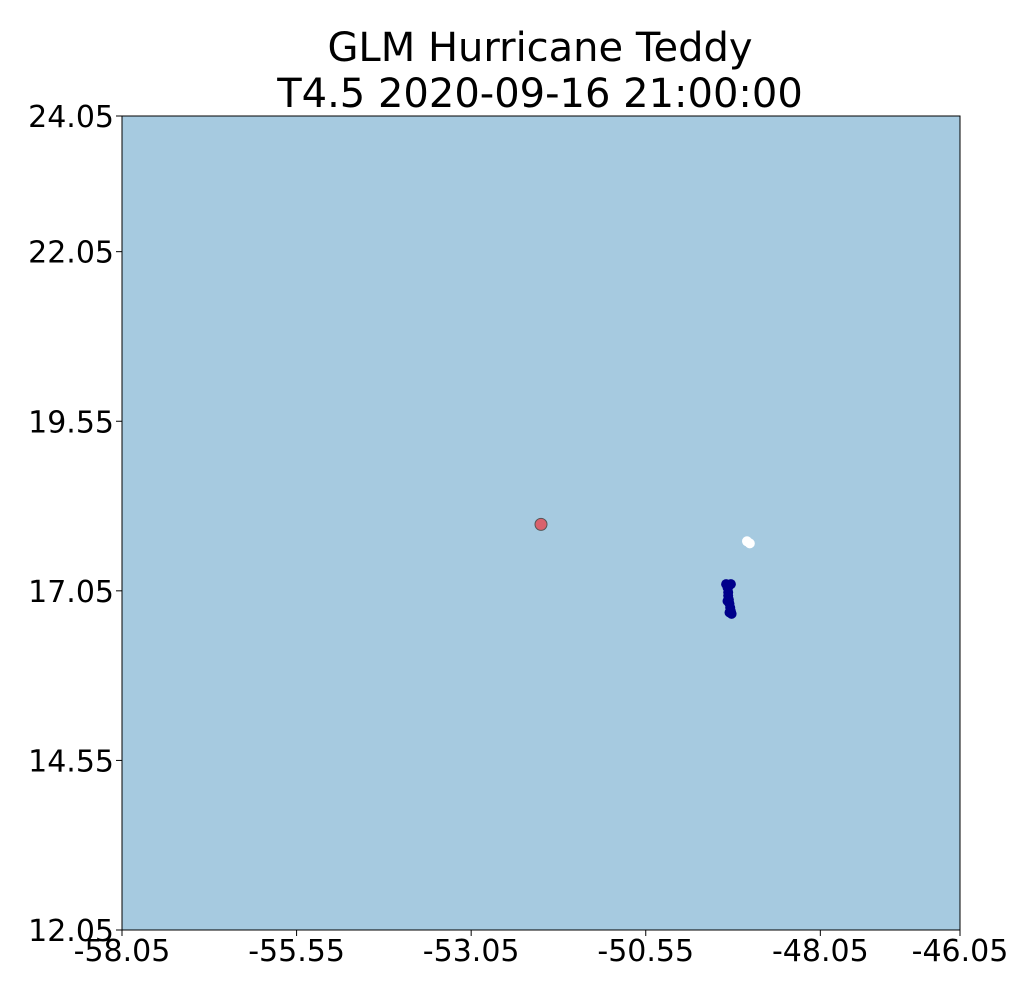  Describe the element at coordinates (541, 949) in the screenshot. I see `x-axis: -58.05 -55.55 -53.05 -50.55 -48.05 -46.05` at that location.